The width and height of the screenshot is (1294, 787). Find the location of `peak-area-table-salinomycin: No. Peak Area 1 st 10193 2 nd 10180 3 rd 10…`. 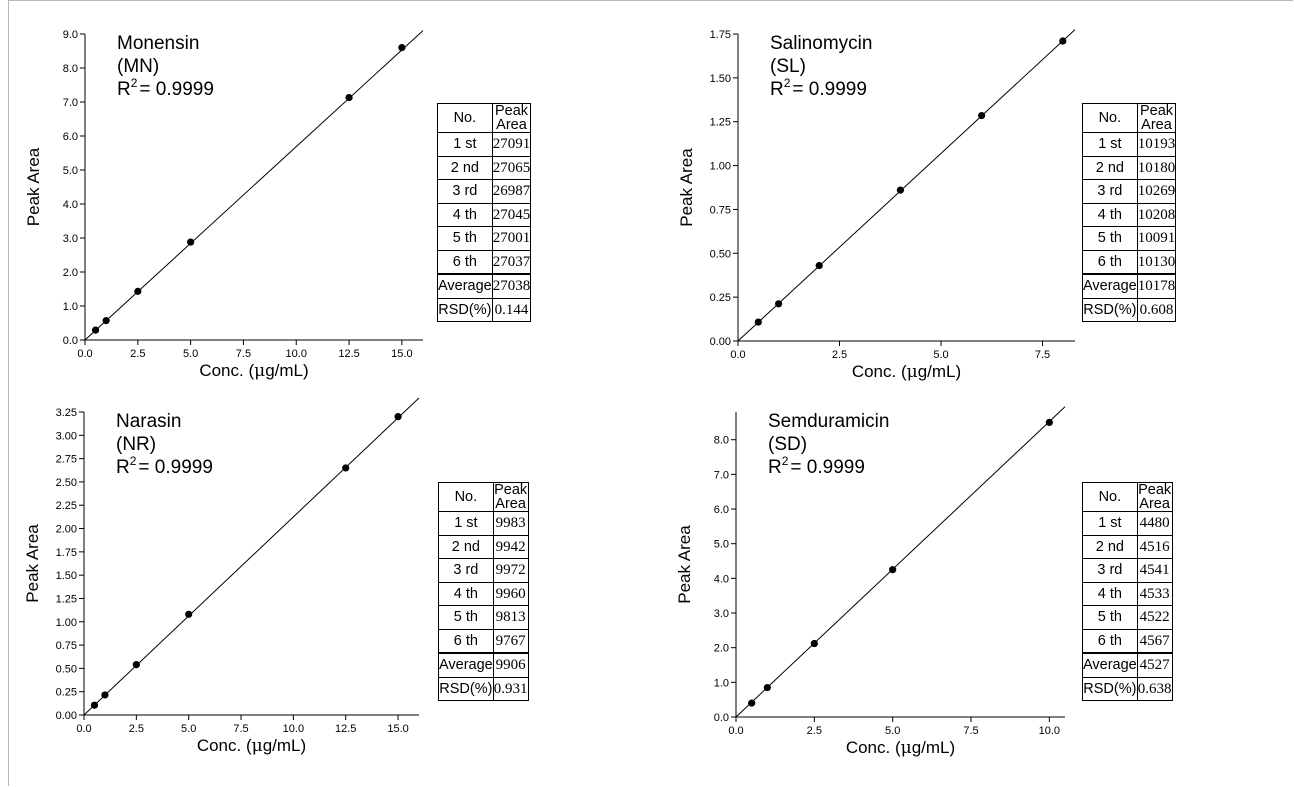

peak-area-table-salinomycin: No. Peak Area 1 st 10193 2 nd 10180 3 rd 10… is located at coordinates (1129, 212).